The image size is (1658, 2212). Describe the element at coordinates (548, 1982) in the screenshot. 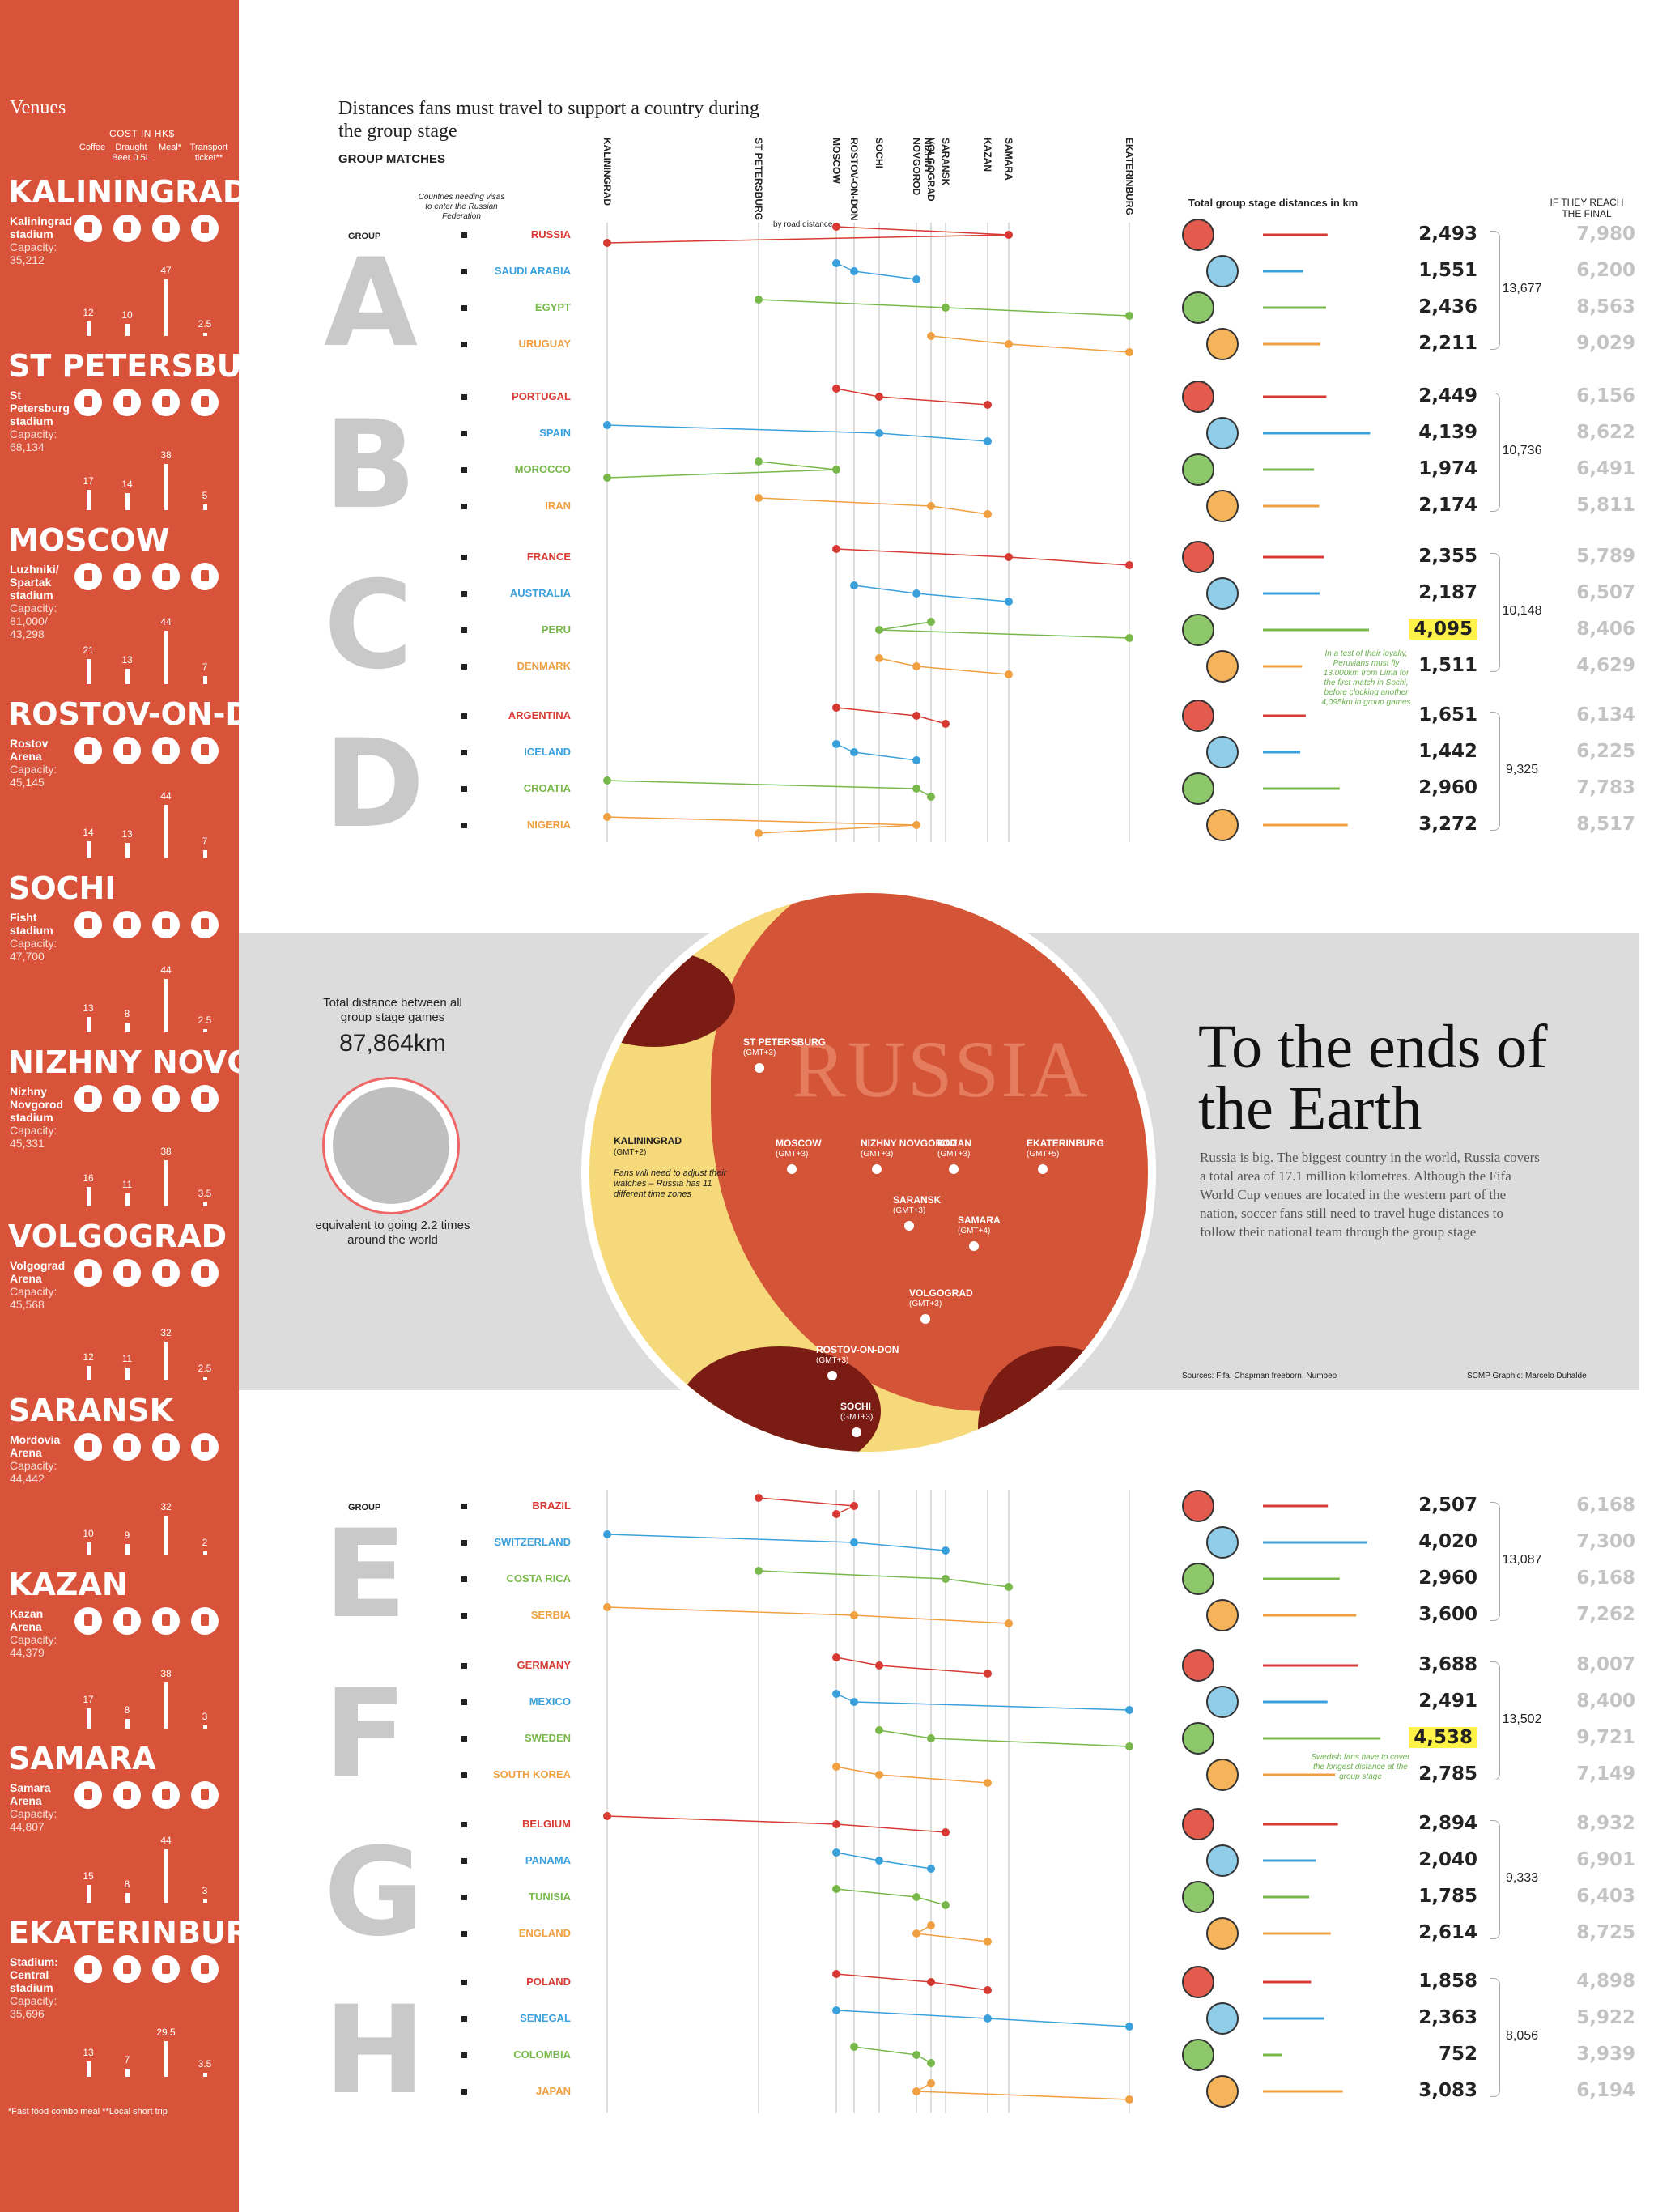

I see `country-name: POLAND` at that location.